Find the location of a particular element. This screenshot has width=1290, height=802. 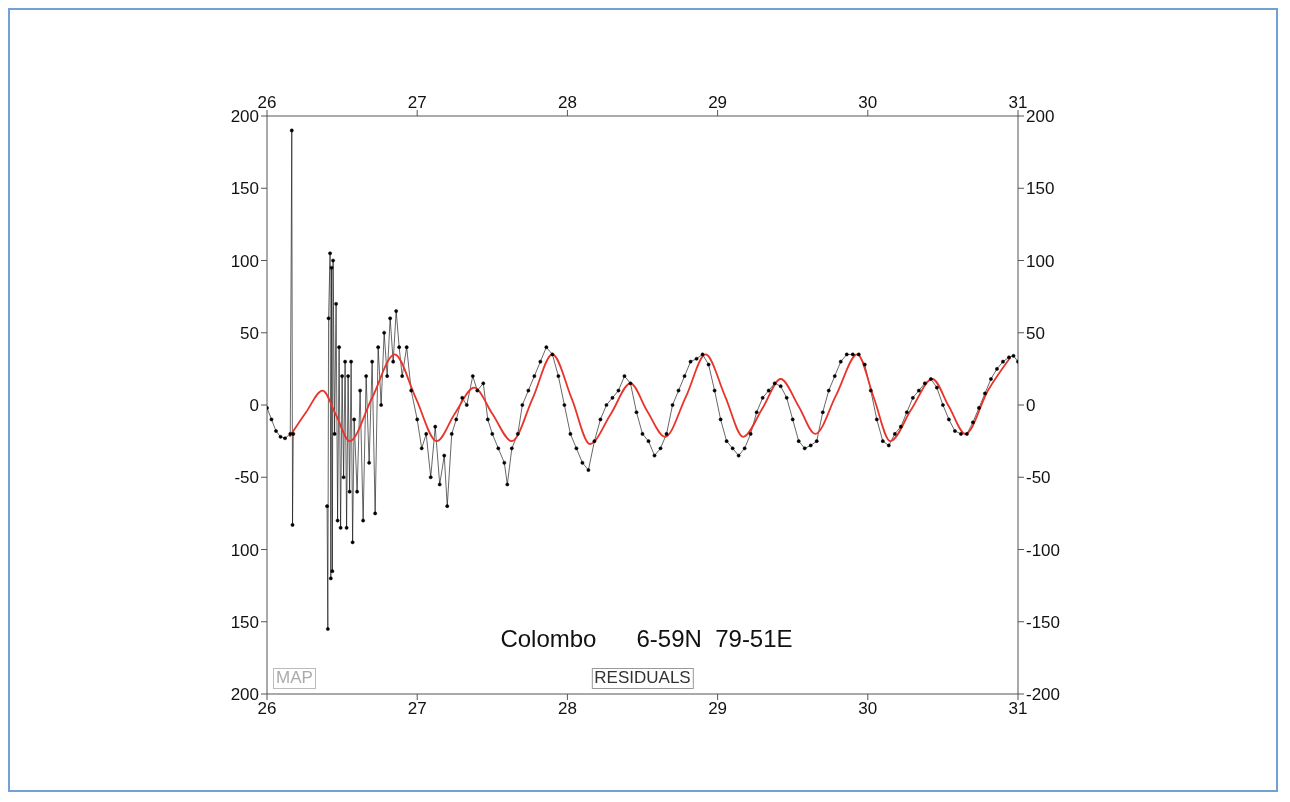

x2-tick-label: 28 is located at coordinates (567, 709).